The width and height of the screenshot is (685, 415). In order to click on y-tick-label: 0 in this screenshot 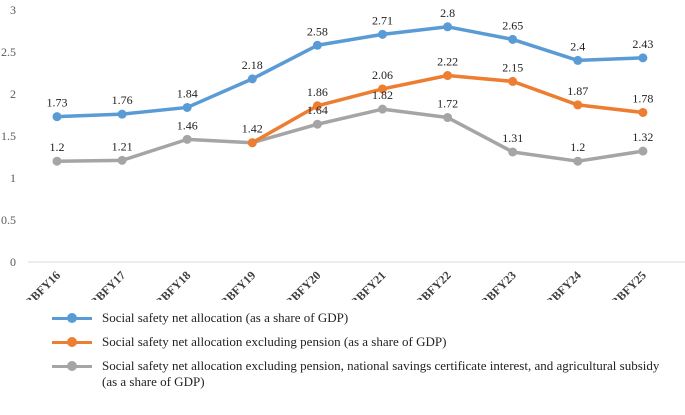, I will do `click(13, 262)`.